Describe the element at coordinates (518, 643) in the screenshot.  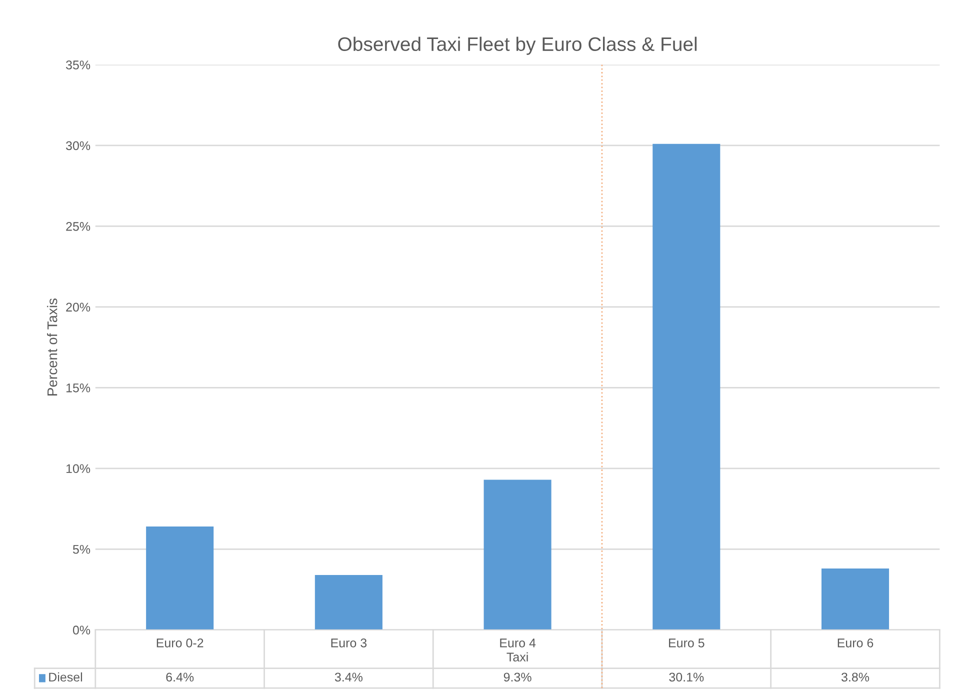
I see `x-tick-label: Euro 4` at that location.